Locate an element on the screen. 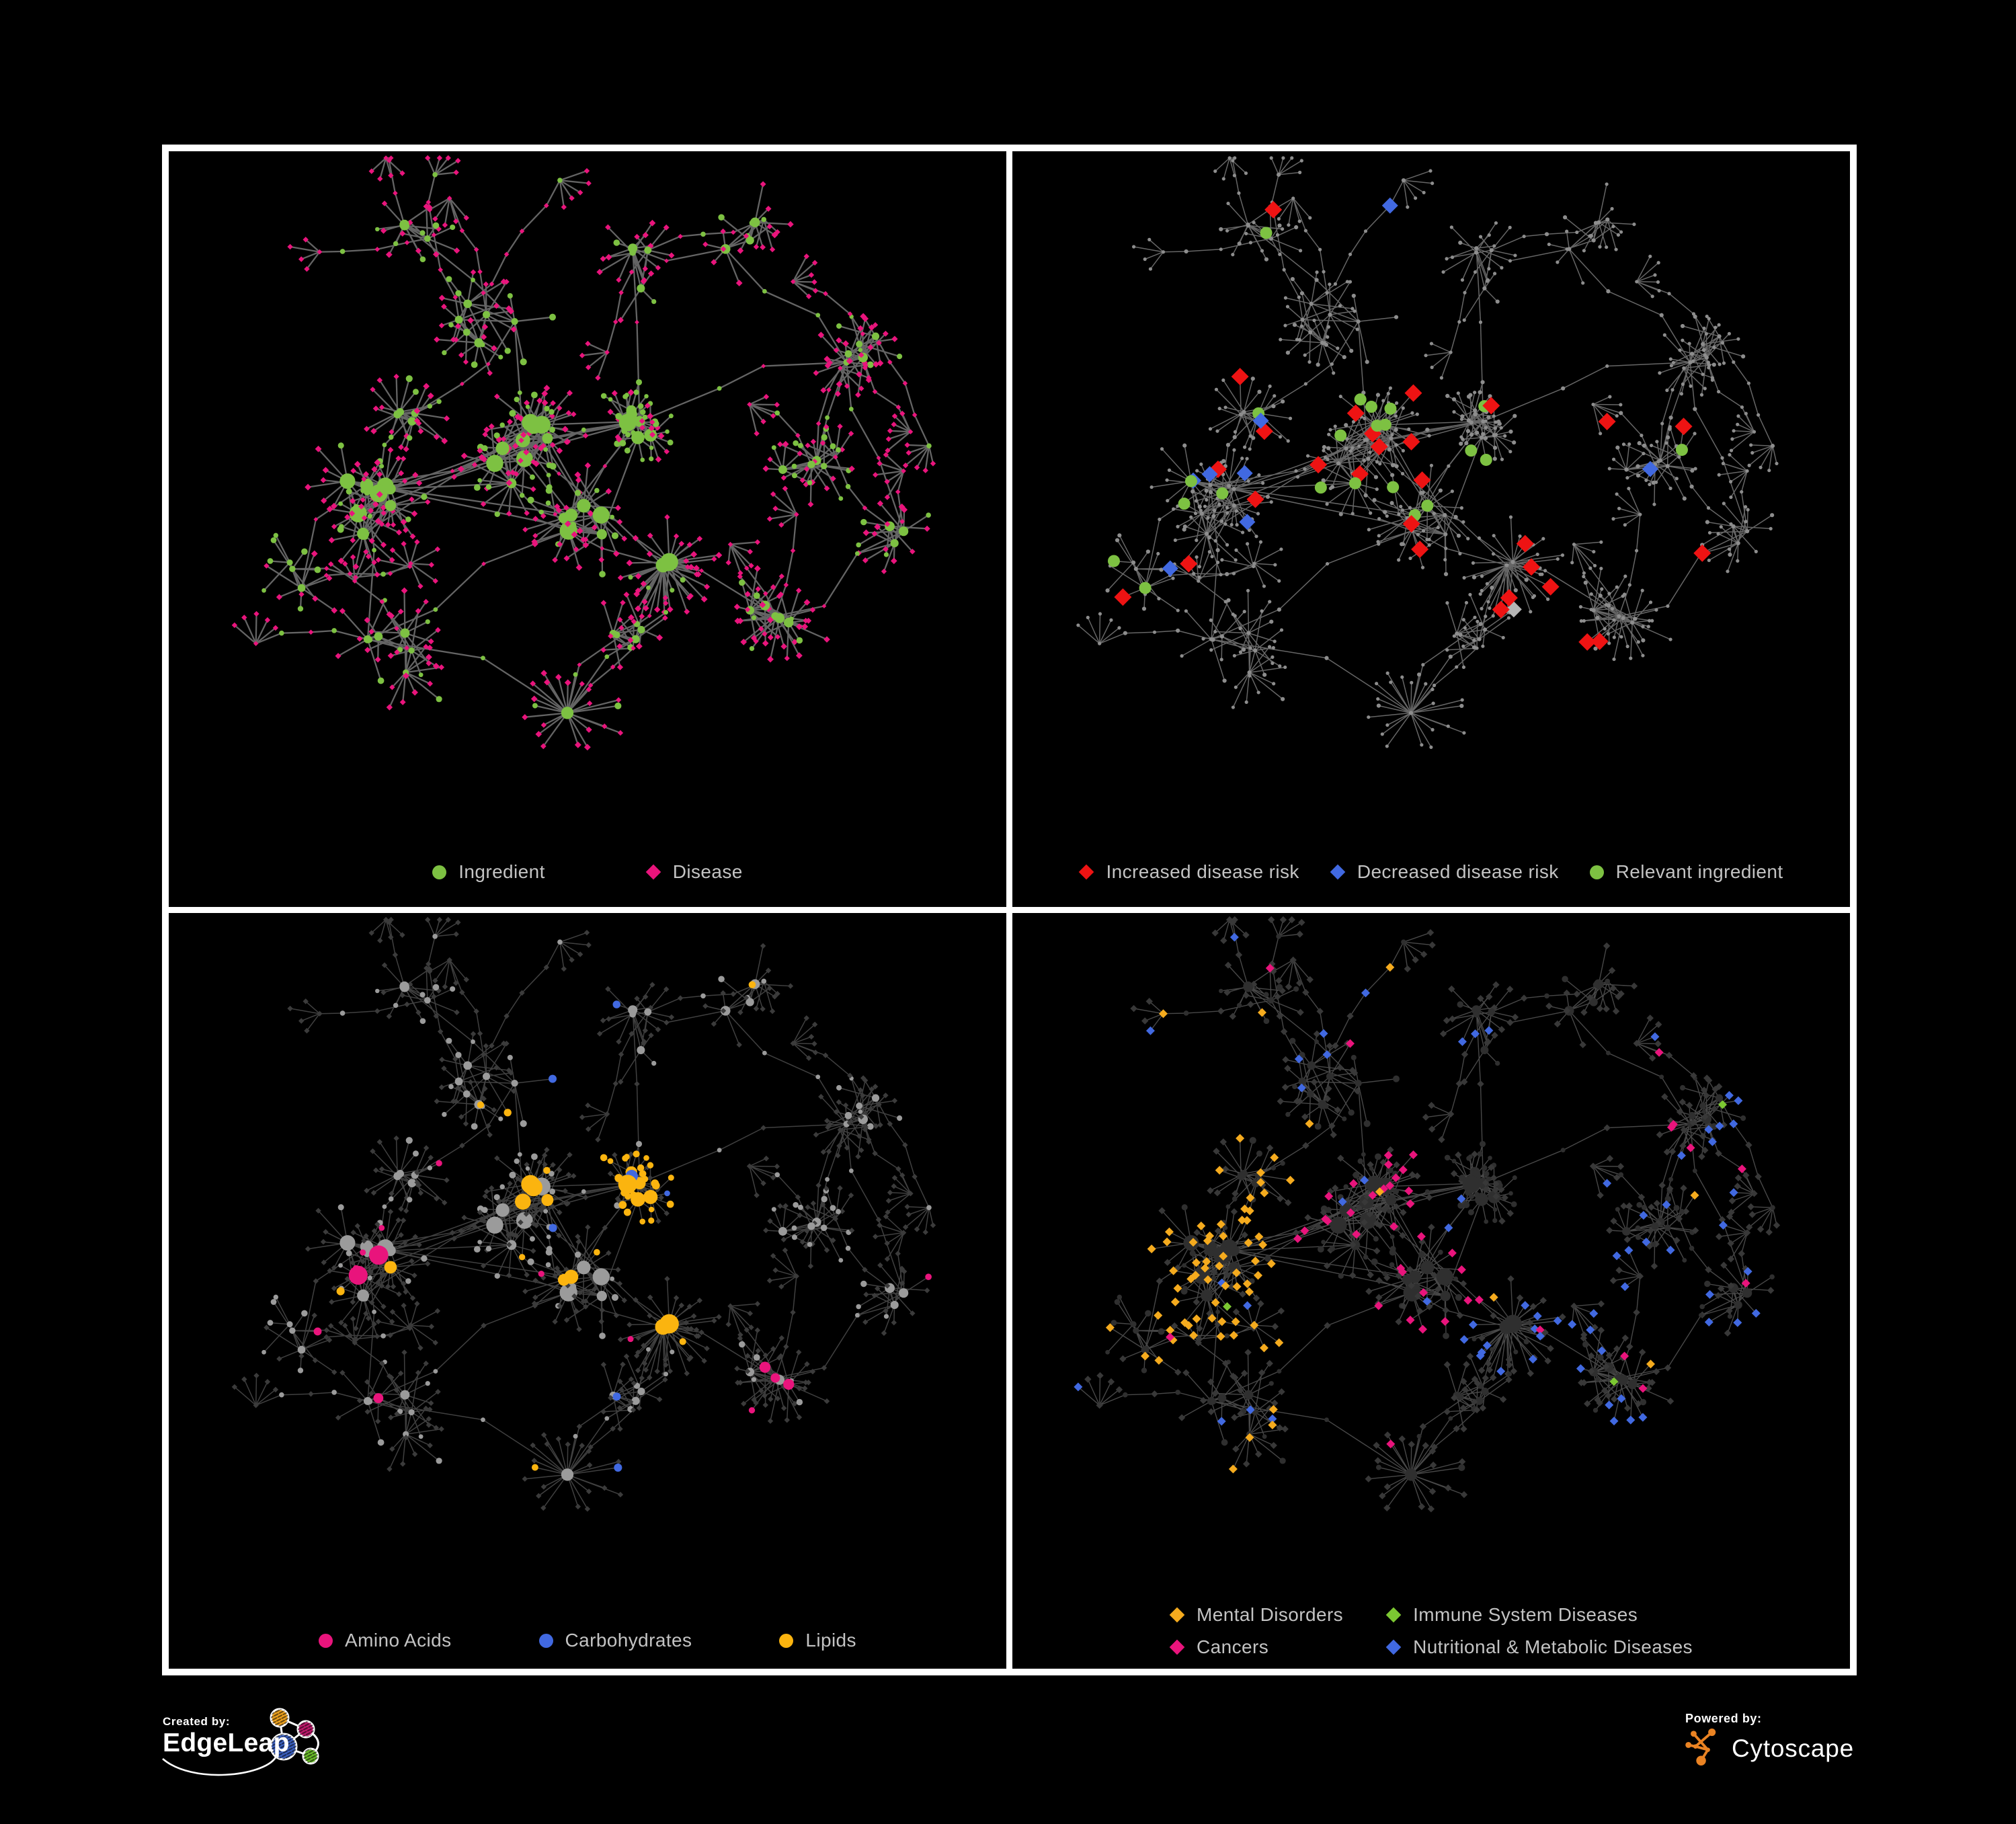 This screenshot has width=2016, height=1824. legend-item: Relevant ingredient is located at coordinates (1686, 872).